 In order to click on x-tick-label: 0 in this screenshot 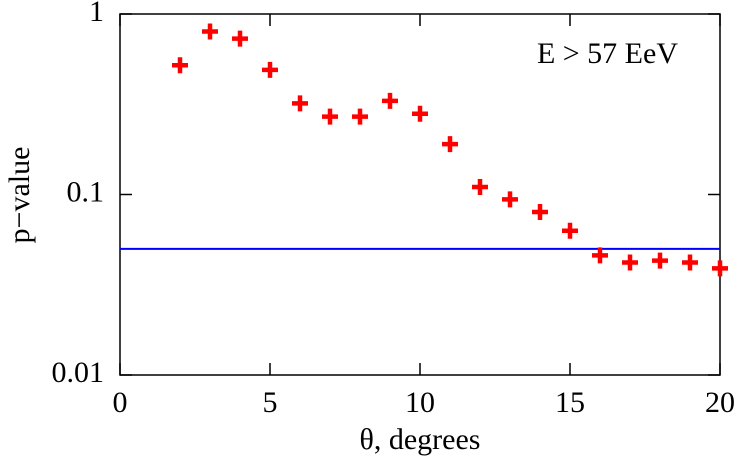, I will do `click(120, 402)`.